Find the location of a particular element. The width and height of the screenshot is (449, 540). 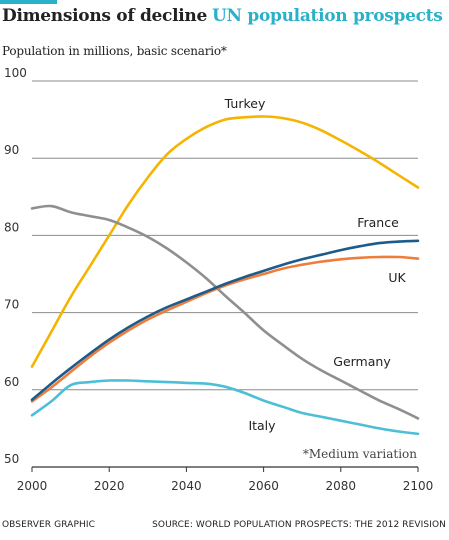

top-accent-bar is located at coordinates (28, 2).